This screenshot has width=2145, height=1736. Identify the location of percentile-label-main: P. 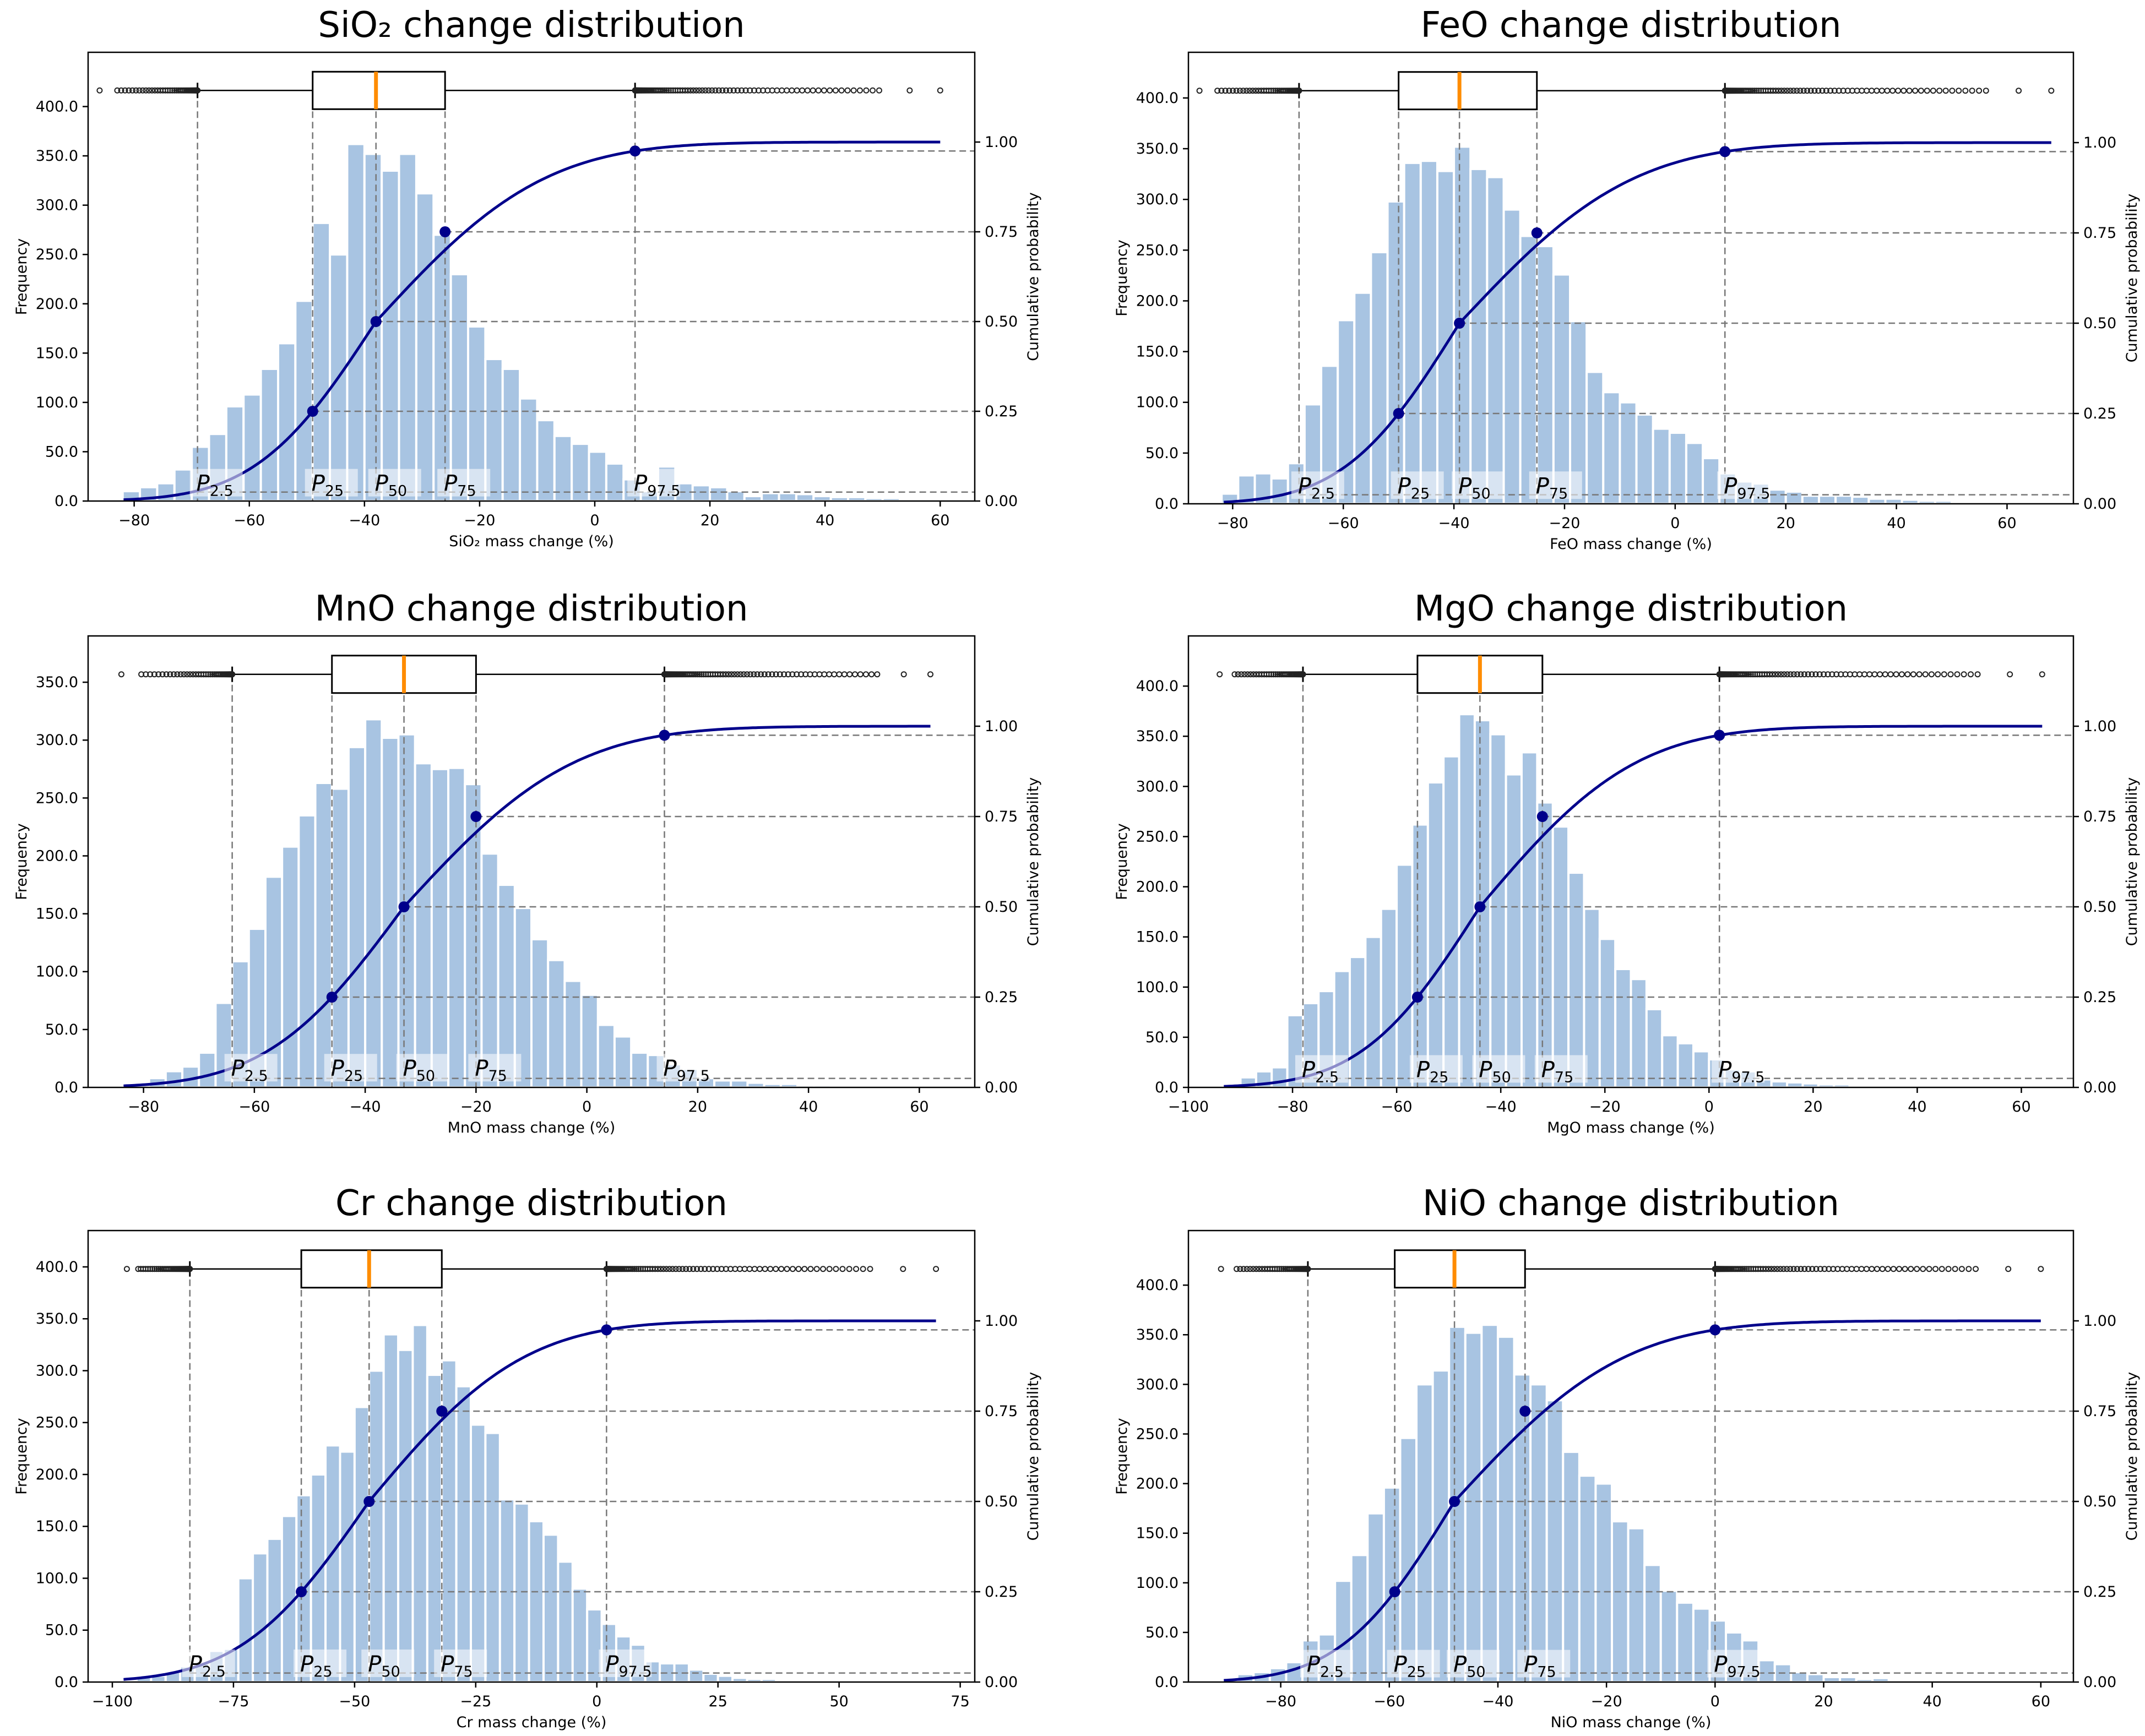
(1460, 1665).